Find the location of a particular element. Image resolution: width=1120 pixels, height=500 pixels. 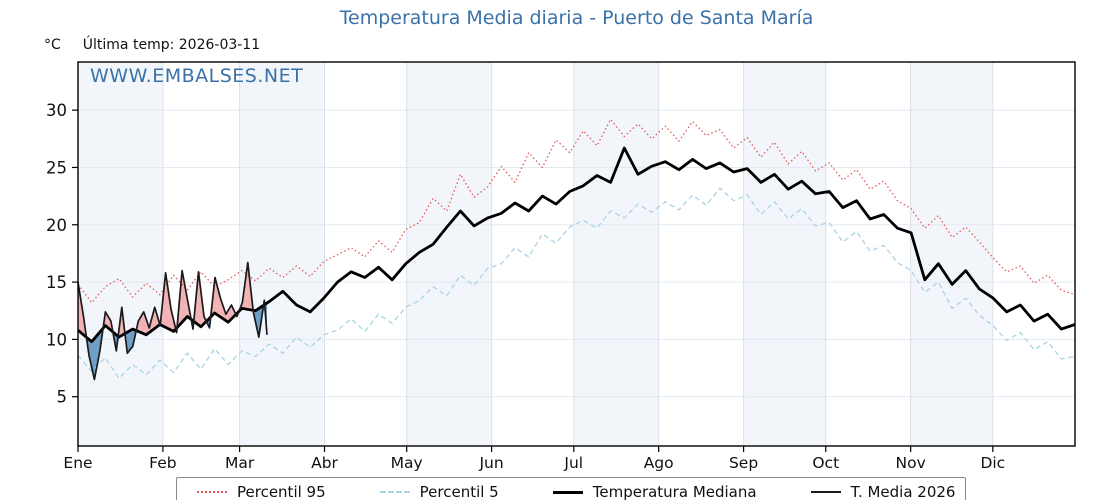

y-tick-label: 15 is located at coordinates (56, 282).